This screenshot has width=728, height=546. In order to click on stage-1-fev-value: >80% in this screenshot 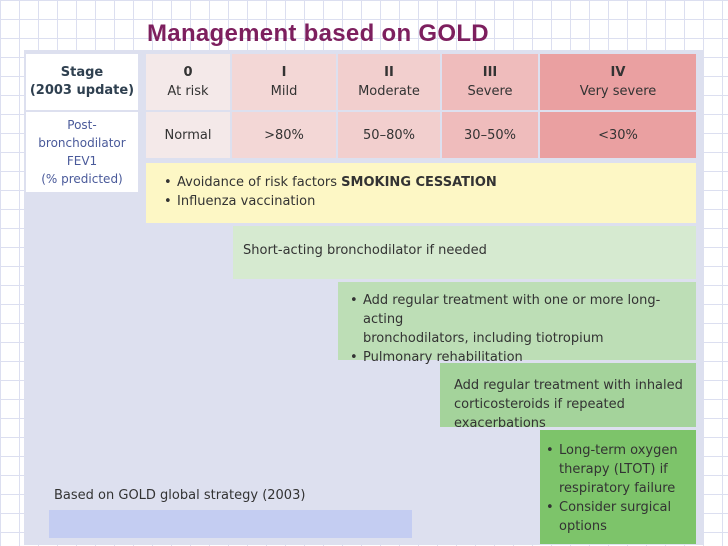, I will do `click(284, 135)`.